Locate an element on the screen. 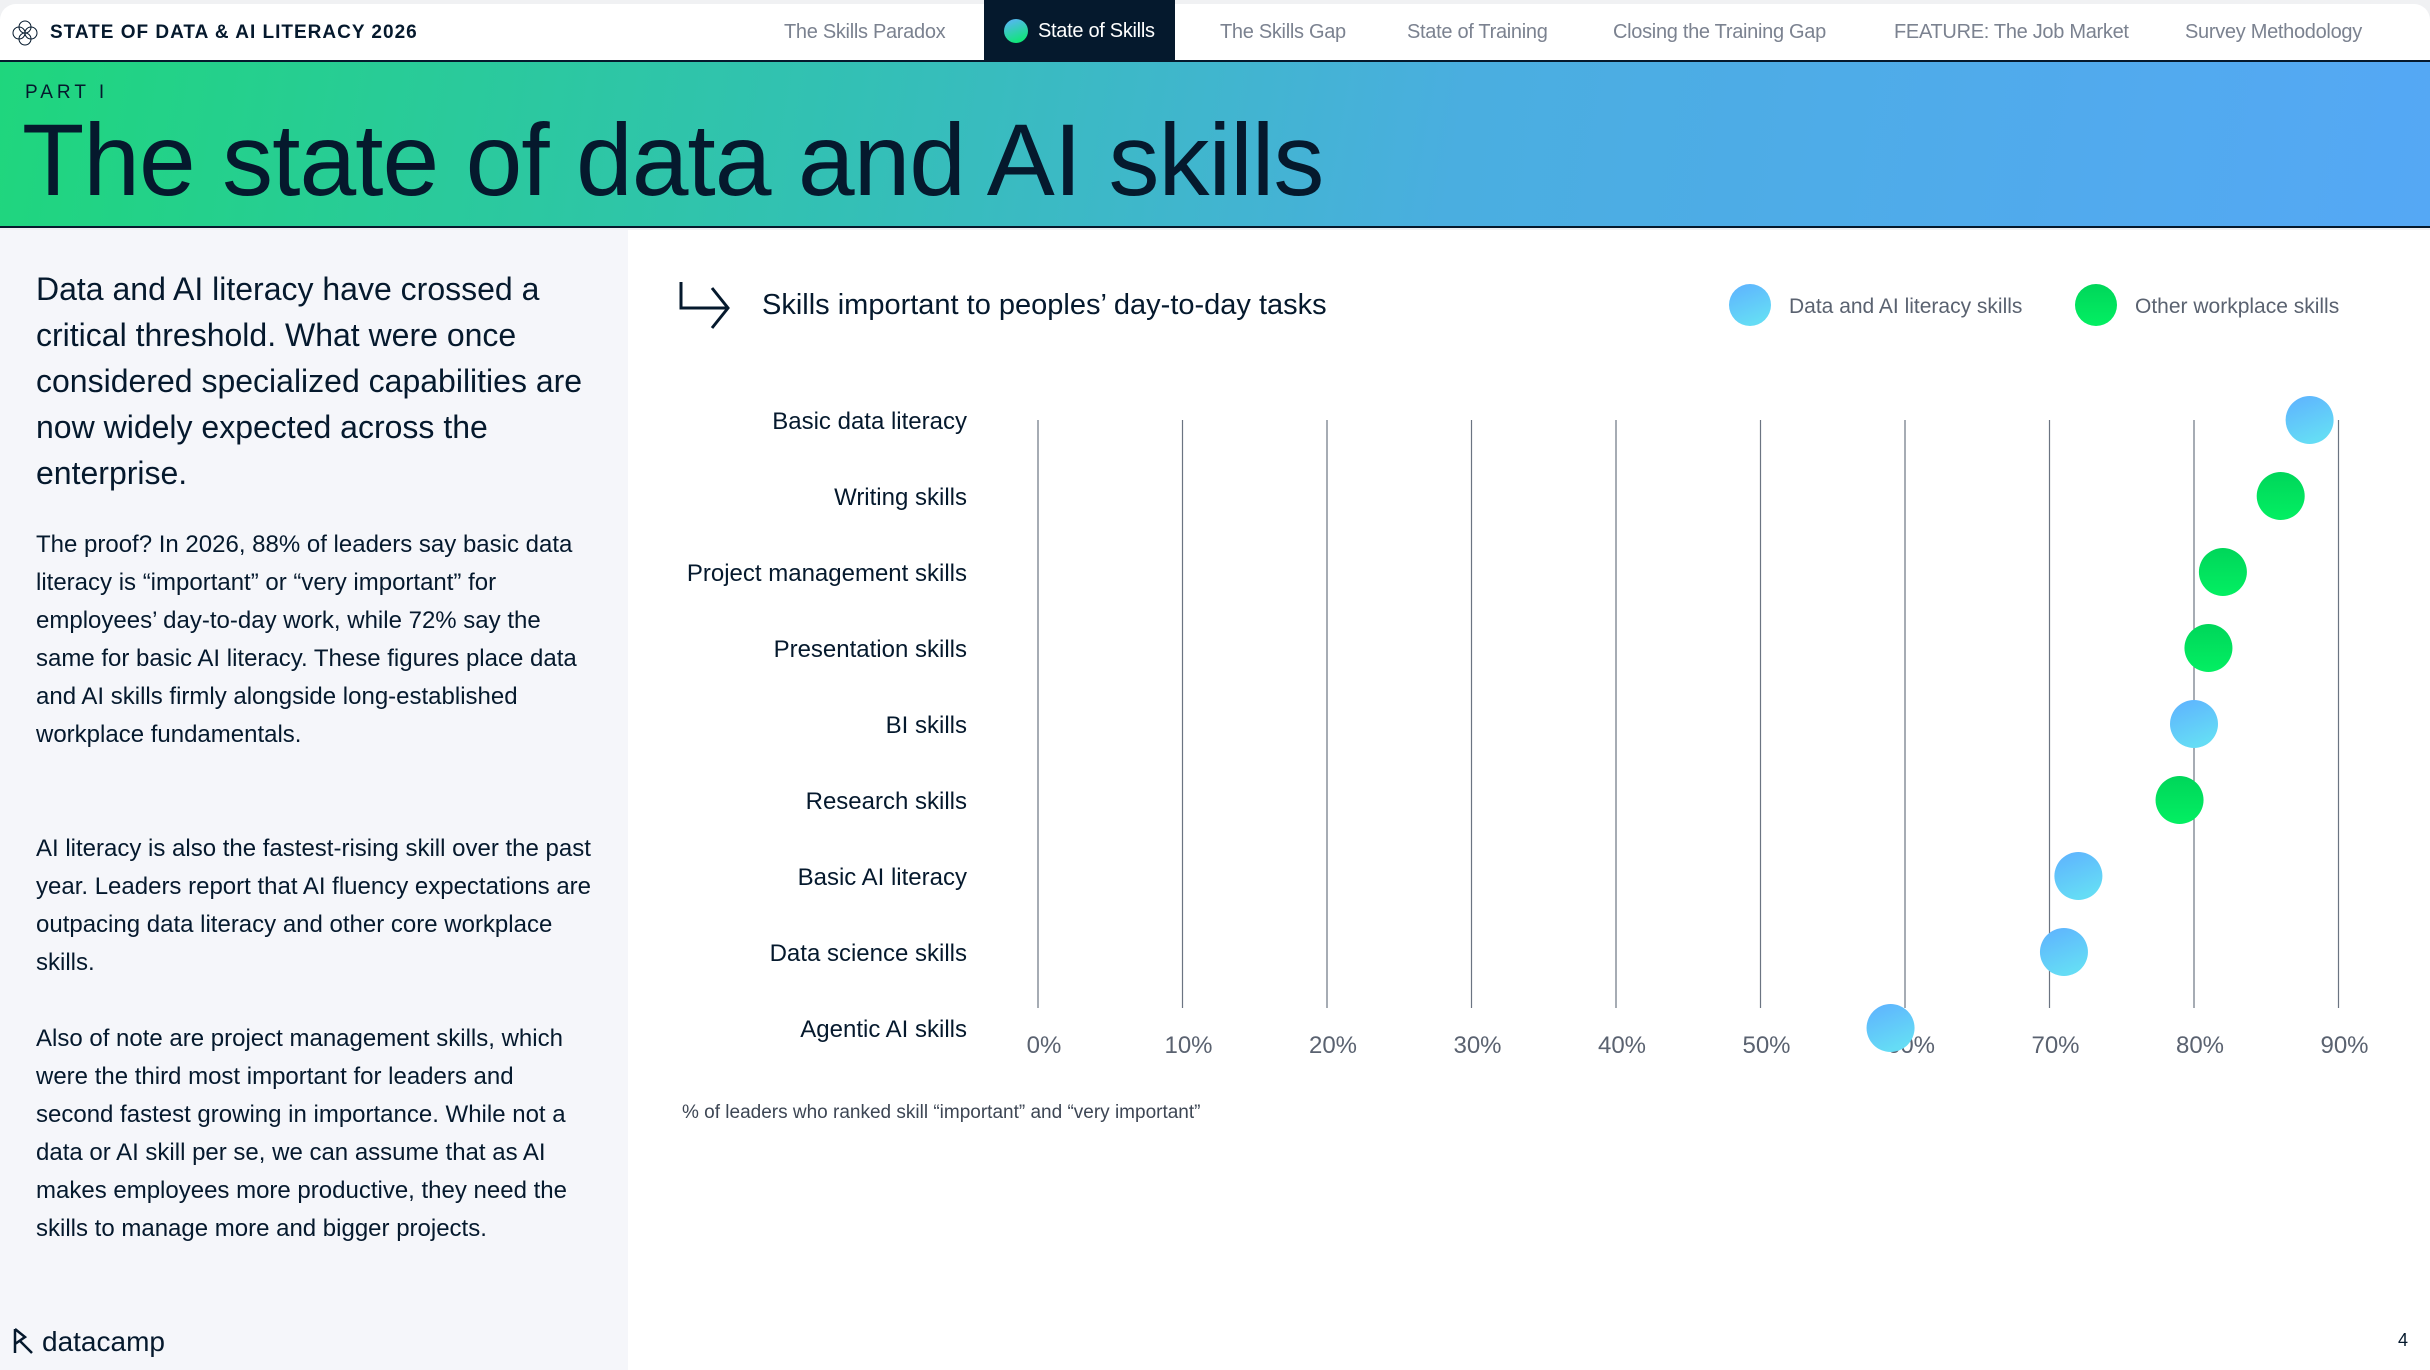  logo-text: datacamp is located at coordinates (103, 1341).